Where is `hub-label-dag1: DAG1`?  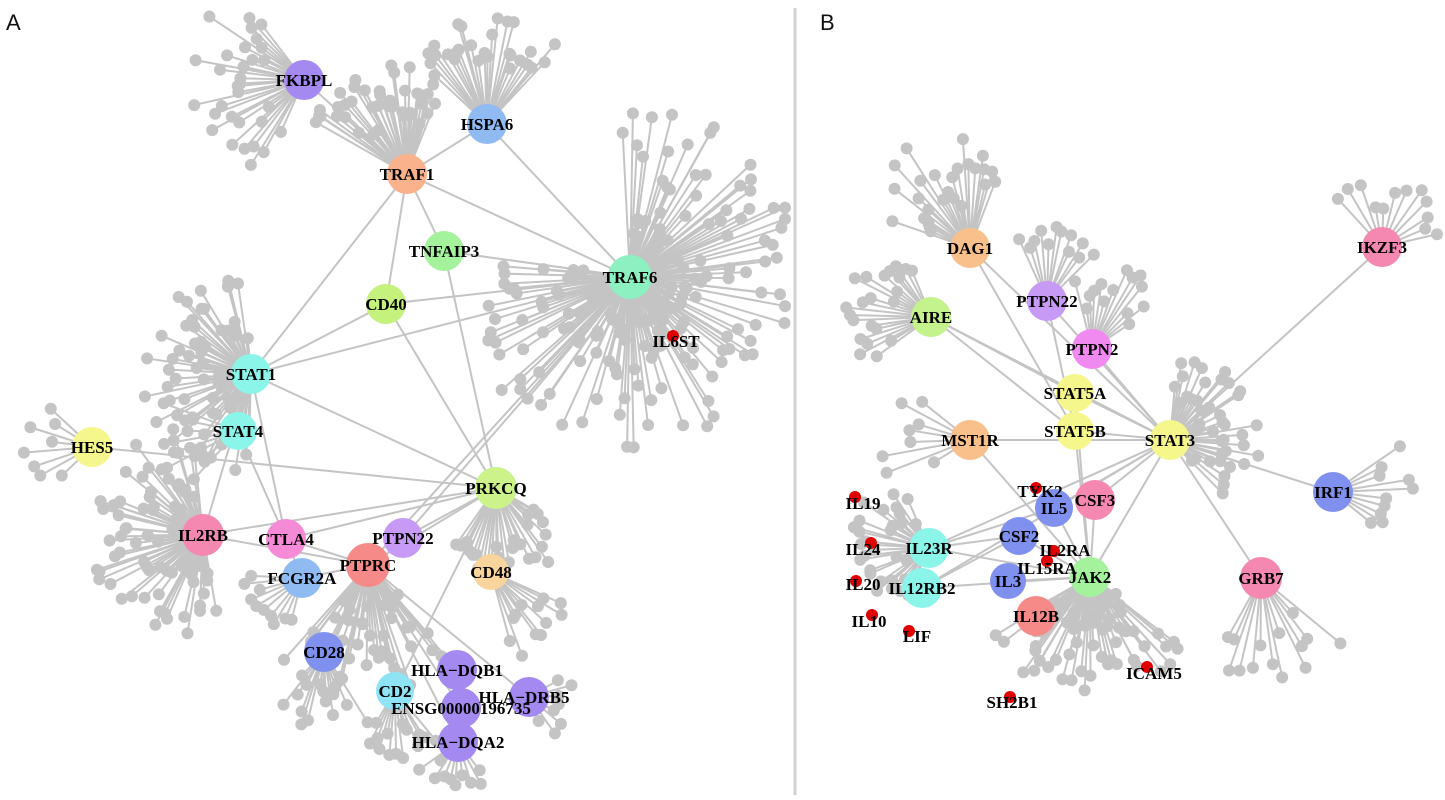
hub-label-dag1: DAG1 is located at coordinates (970, 248).